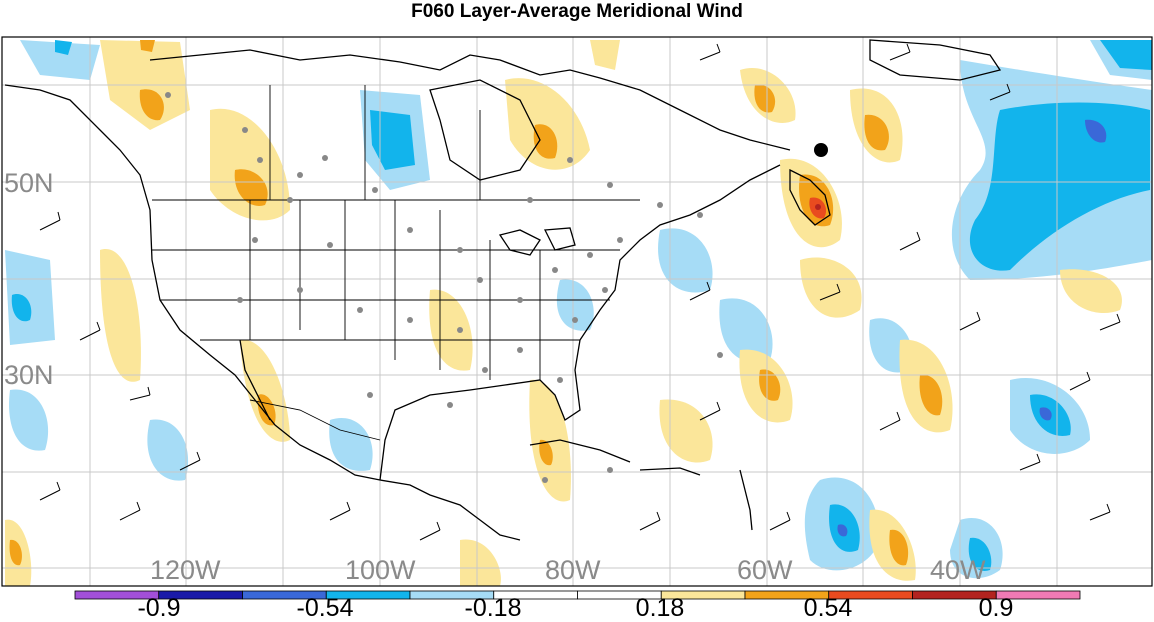 The height and width of the screenshot is (622, 1154). Describe the element at coordinates (29, 375) in the screenshot. I see `lat-label-30n: 30N` at that location.